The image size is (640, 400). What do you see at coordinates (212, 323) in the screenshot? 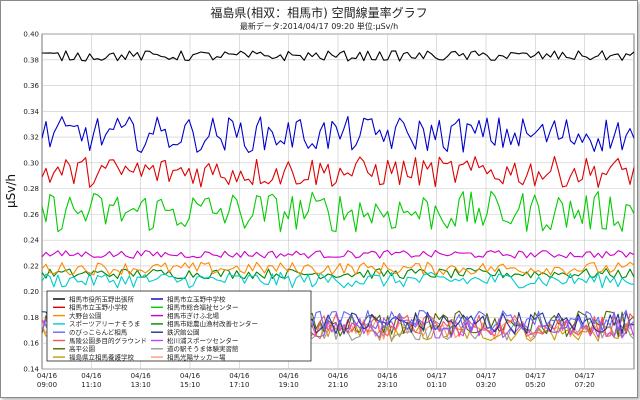
I see `legend-label: 相馬市総農山漁村改善センター` at bounding box center [212, 323].